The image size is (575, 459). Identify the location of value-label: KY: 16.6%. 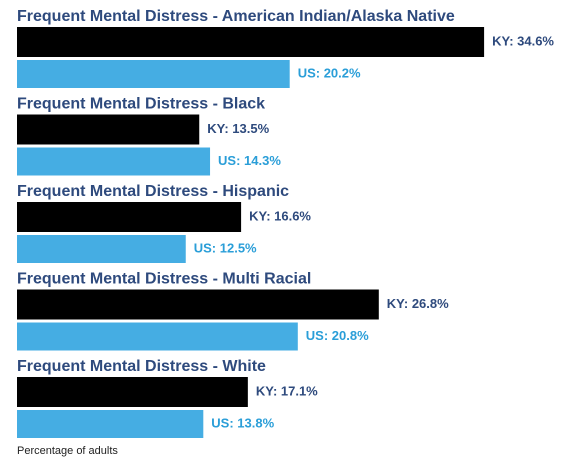
(280, 215).